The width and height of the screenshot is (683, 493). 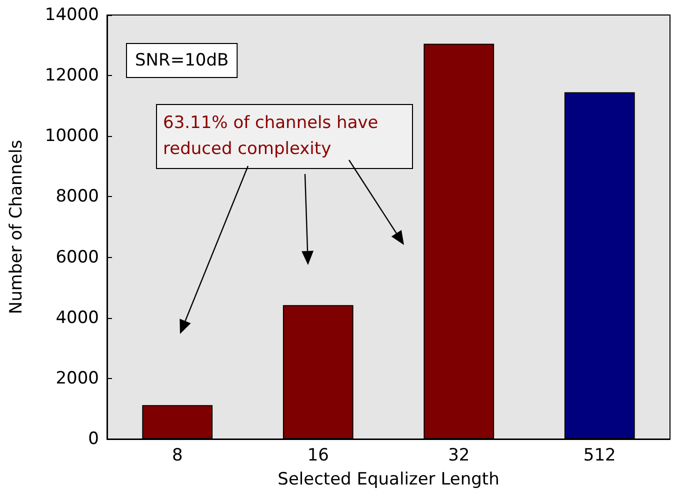 I want to click on y-tick-label: 4000, so click(x=77, y=318).